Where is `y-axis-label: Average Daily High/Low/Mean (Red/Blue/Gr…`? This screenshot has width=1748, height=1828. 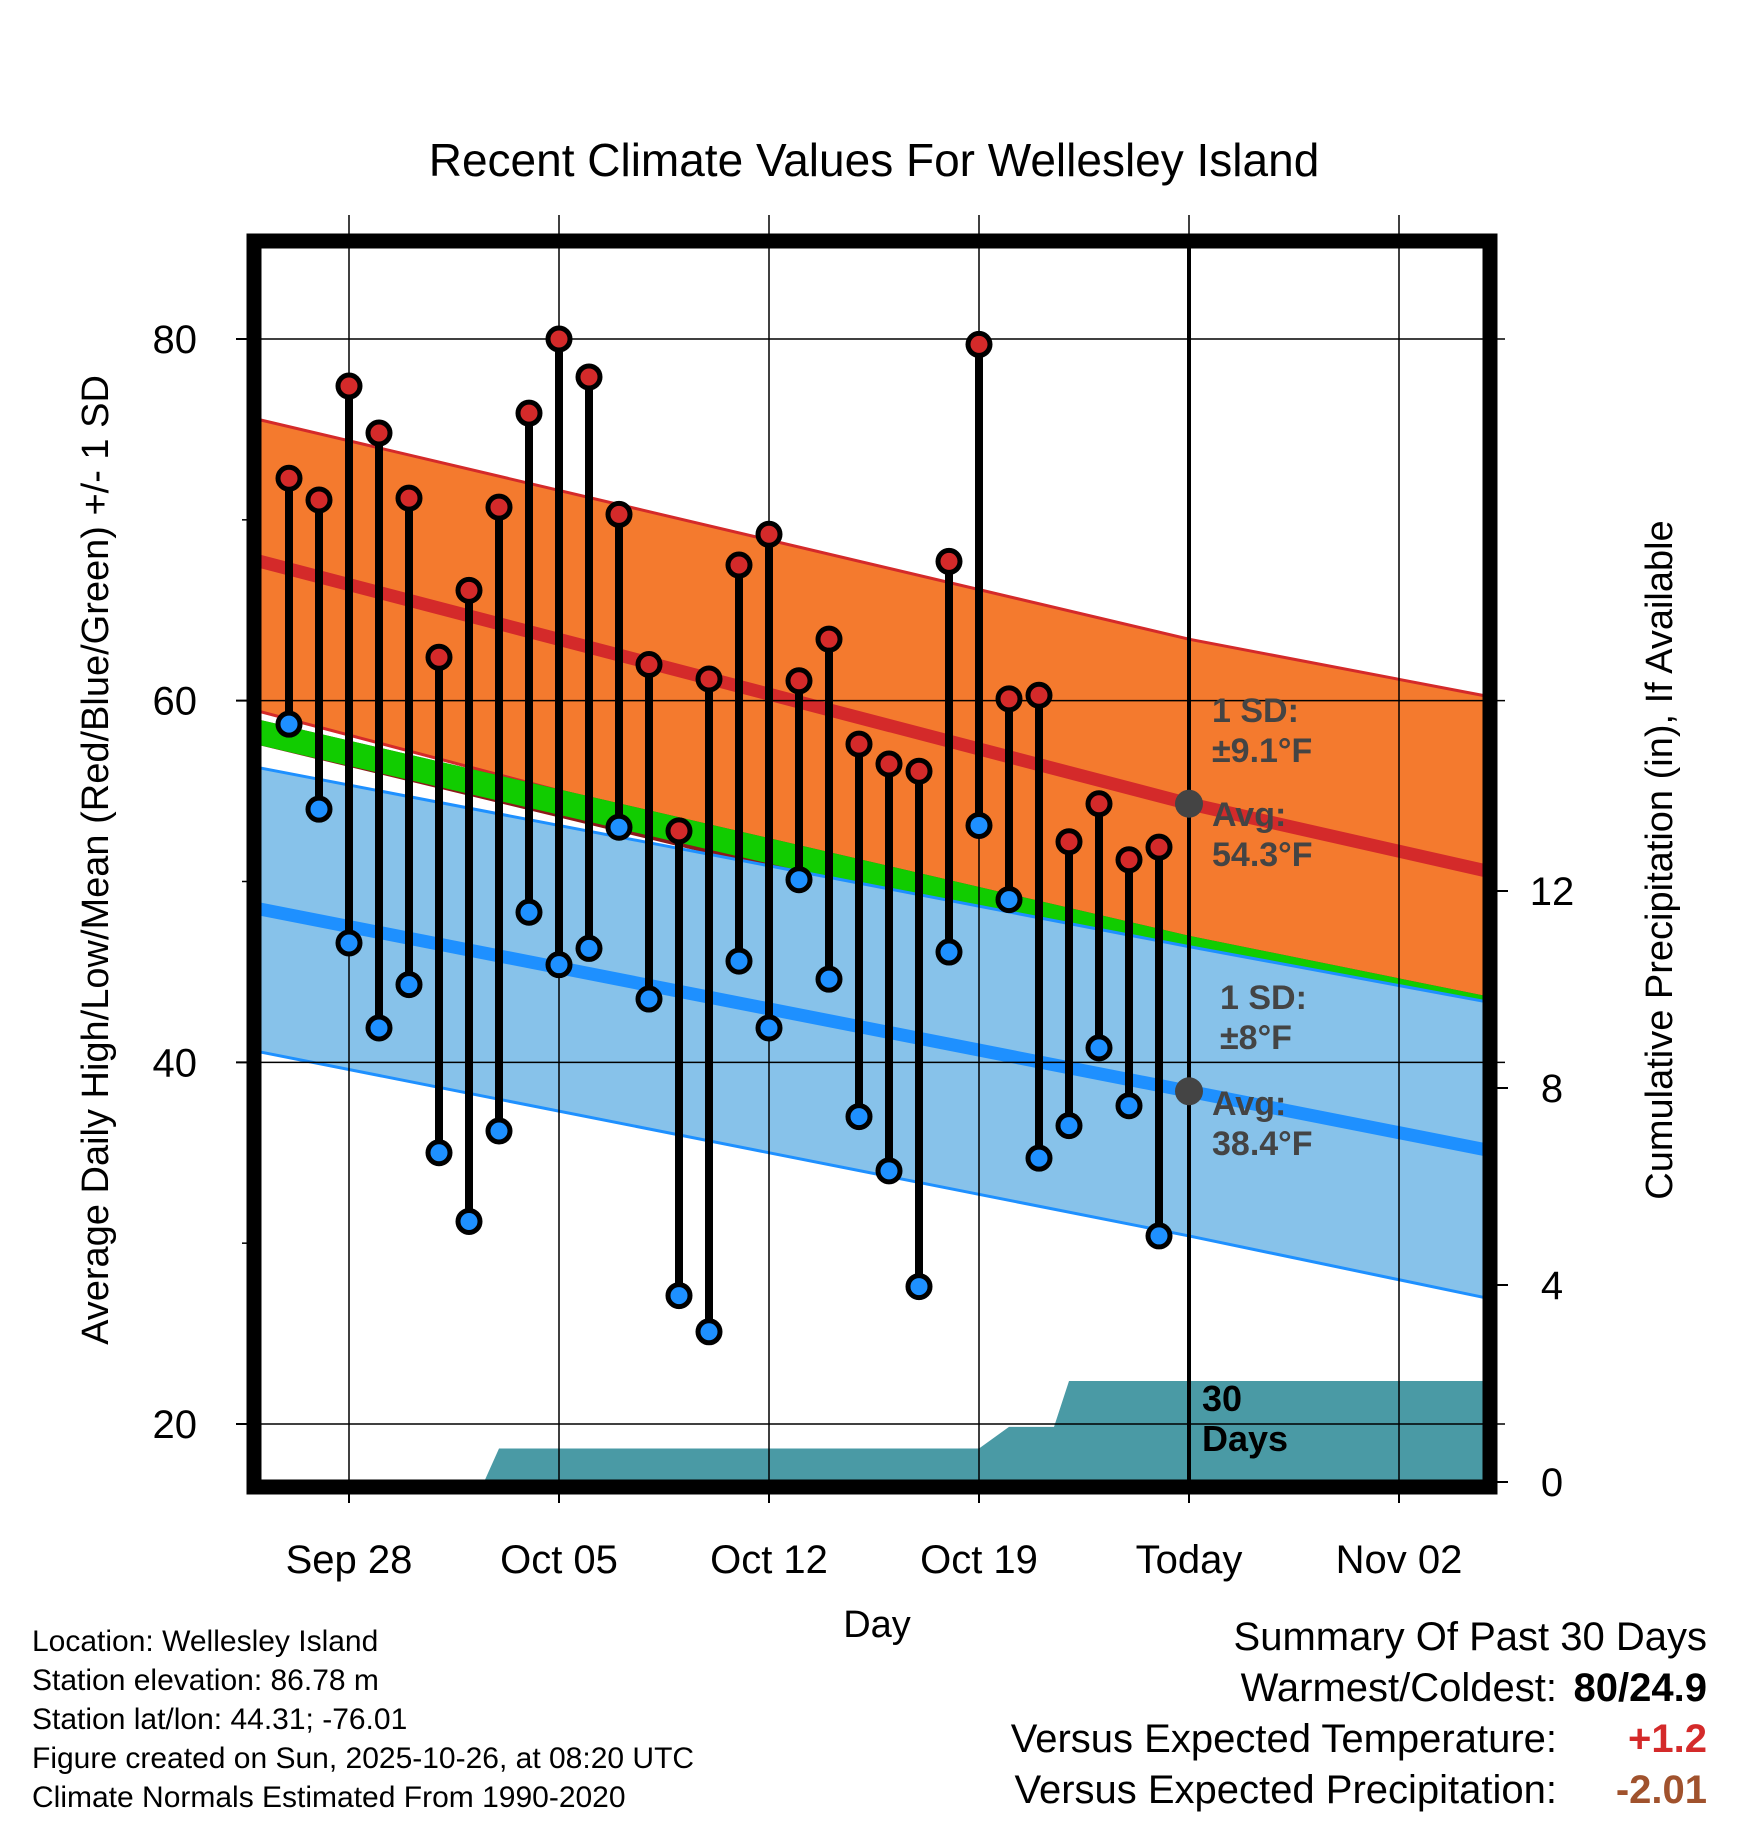
y-axis-label: Average Daily High/Low/Mean (Red/Blue/Gr… is located at coordinates (96, 860).